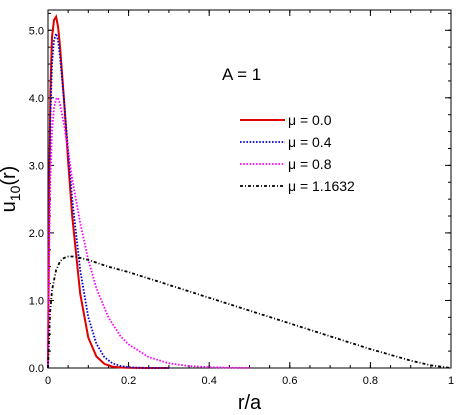  What do you see at coordinates (451, 381) in the screenshot?
I see `x-tick-label: 1` at bounding box center [451, 381].